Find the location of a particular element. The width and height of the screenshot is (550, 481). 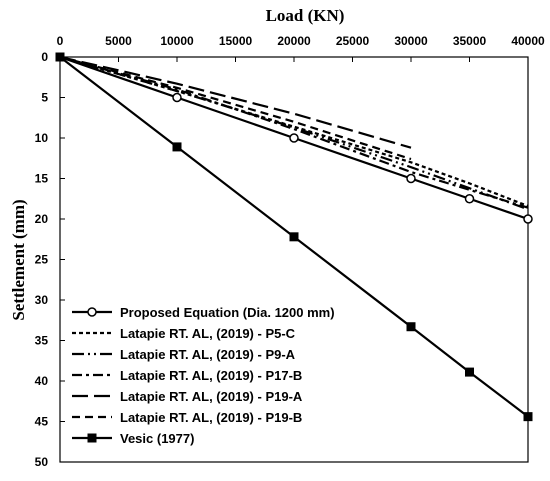

y-tick-label: 45 is located at coordinates (42, 422).